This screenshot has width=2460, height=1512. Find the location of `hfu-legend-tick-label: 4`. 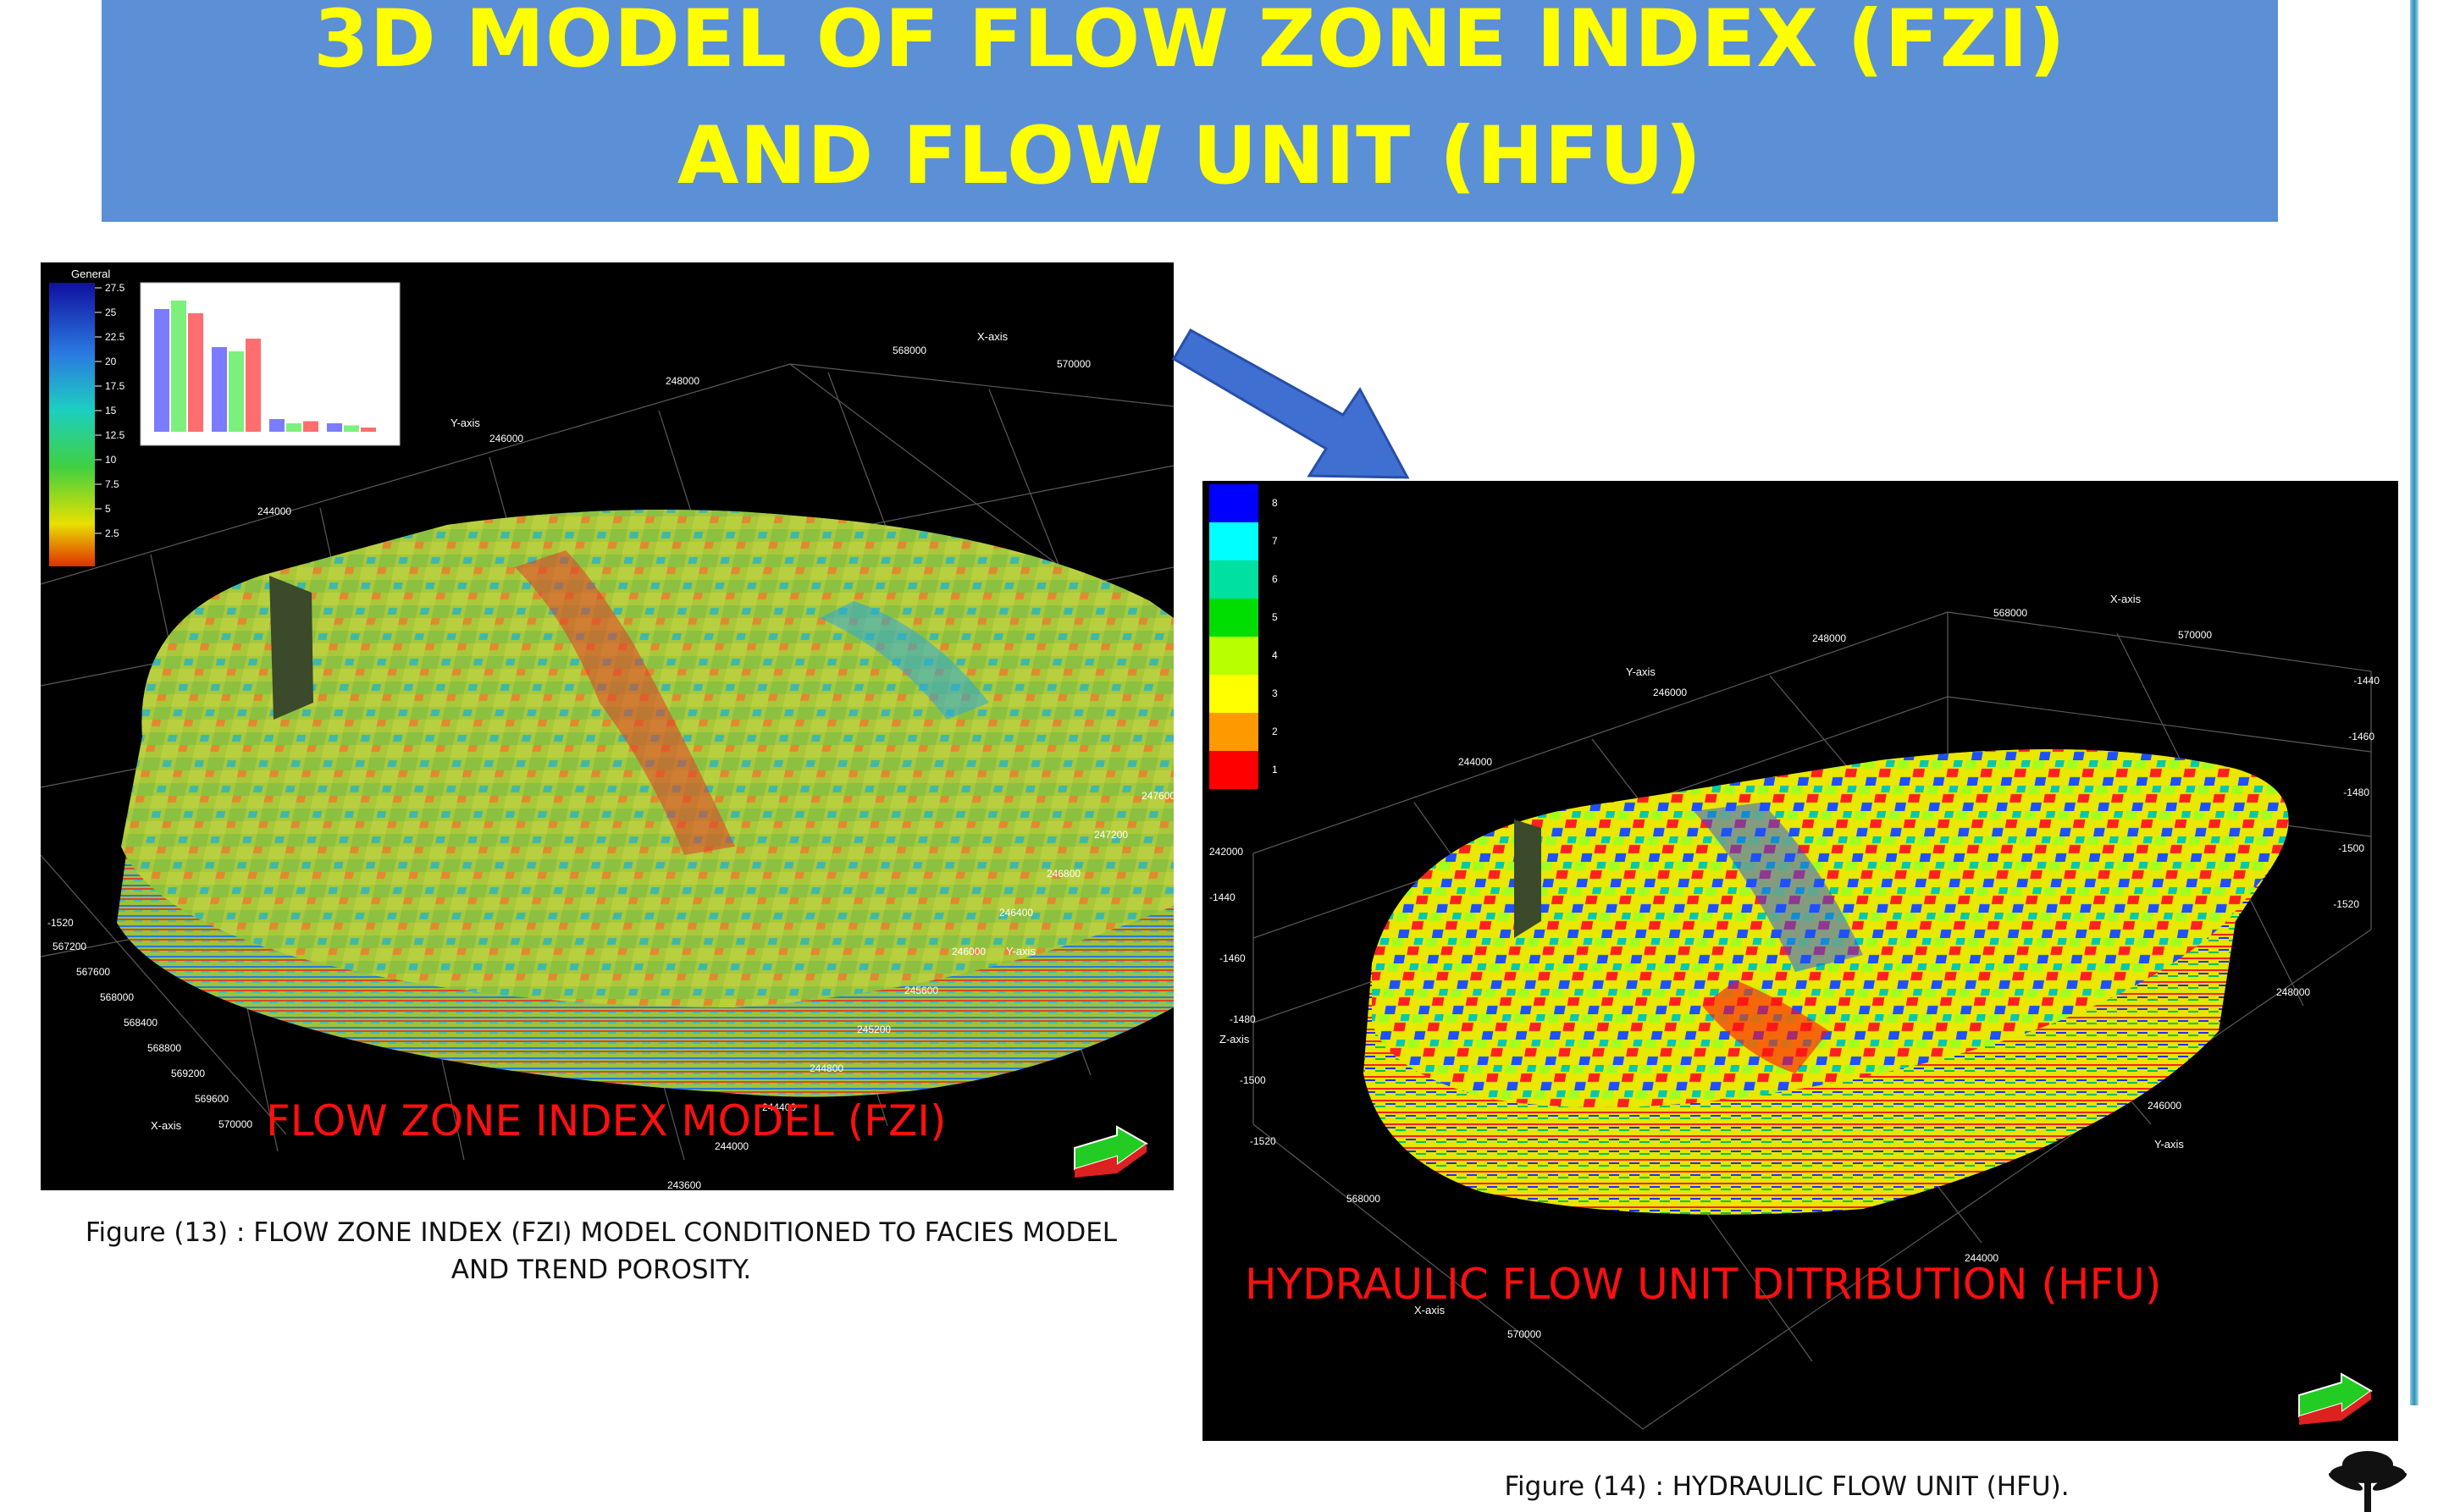

hfu-legend-tick-label: 4 is located at coordinates (1275, 655).